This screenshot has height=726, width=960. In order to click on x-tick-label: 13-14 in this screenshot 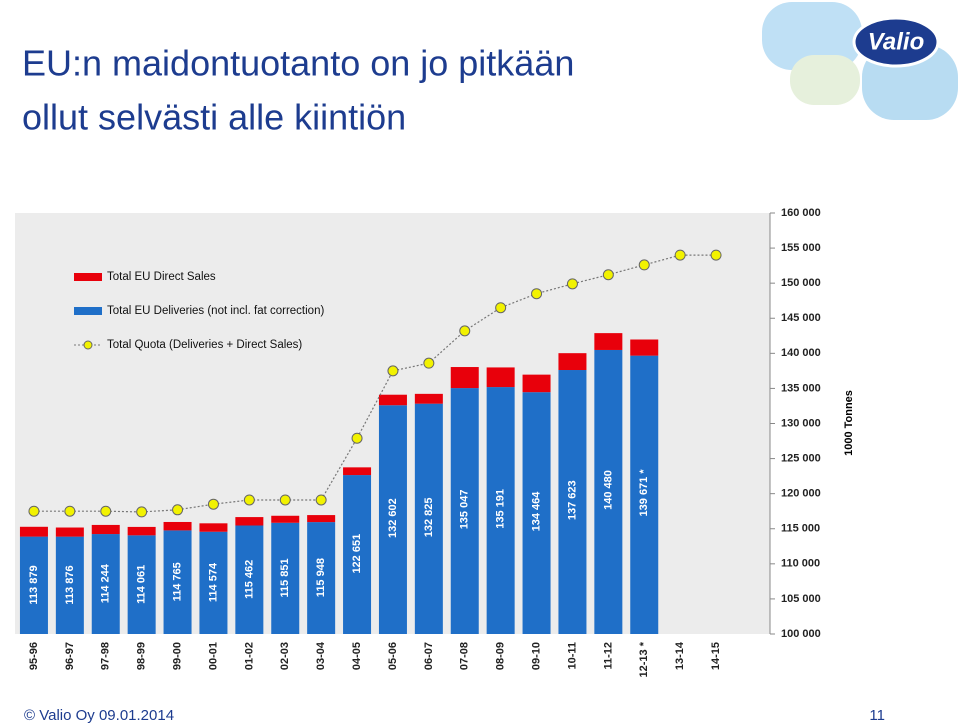, I will do `click(680, 655)`.